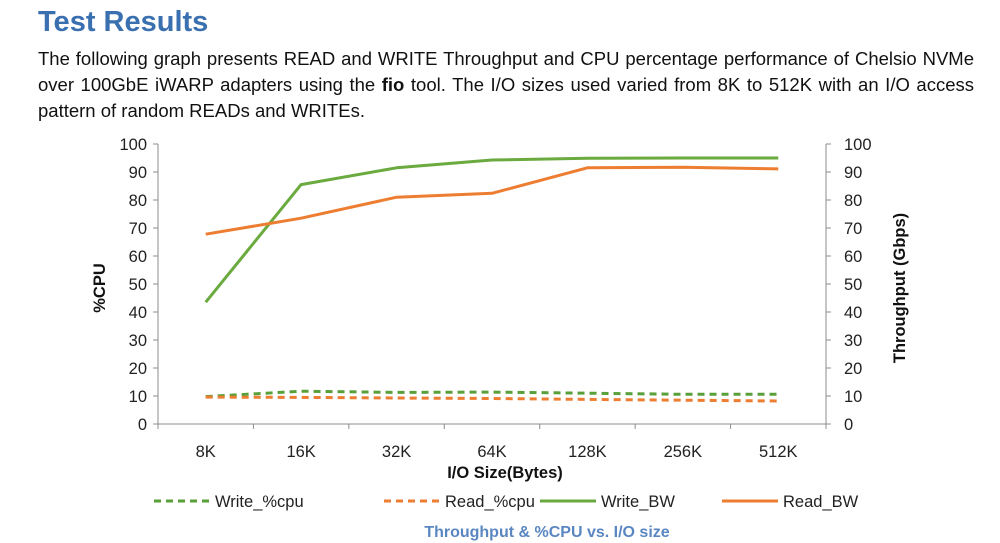  I want to click on x-tick-label: 256K, so click(683, 452).